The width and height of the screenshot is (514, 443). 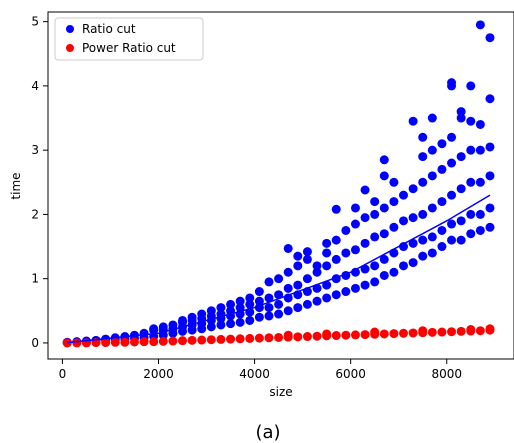 I want to click on legend-marker-power-ratio-cut, so click(x=70, y=48).